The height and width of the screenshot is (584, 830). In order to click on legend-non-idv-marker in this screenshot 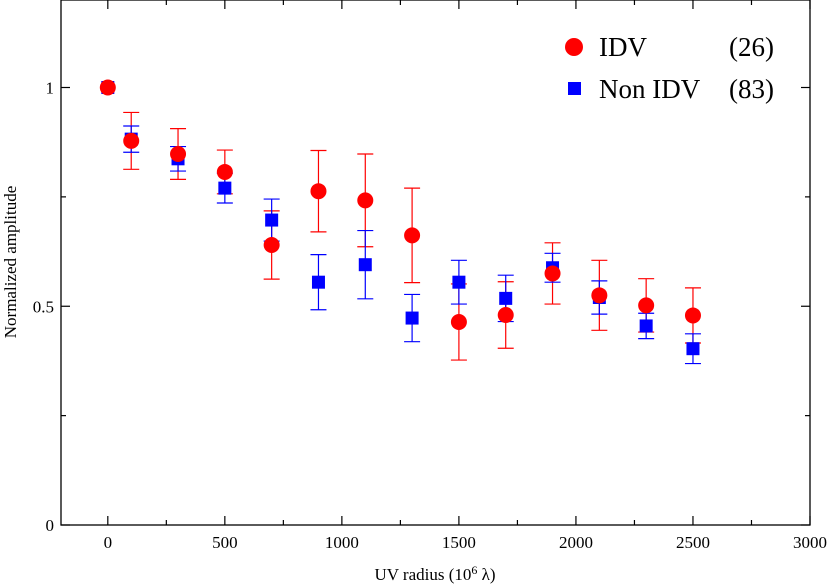, I will do `click(574, 88)`.